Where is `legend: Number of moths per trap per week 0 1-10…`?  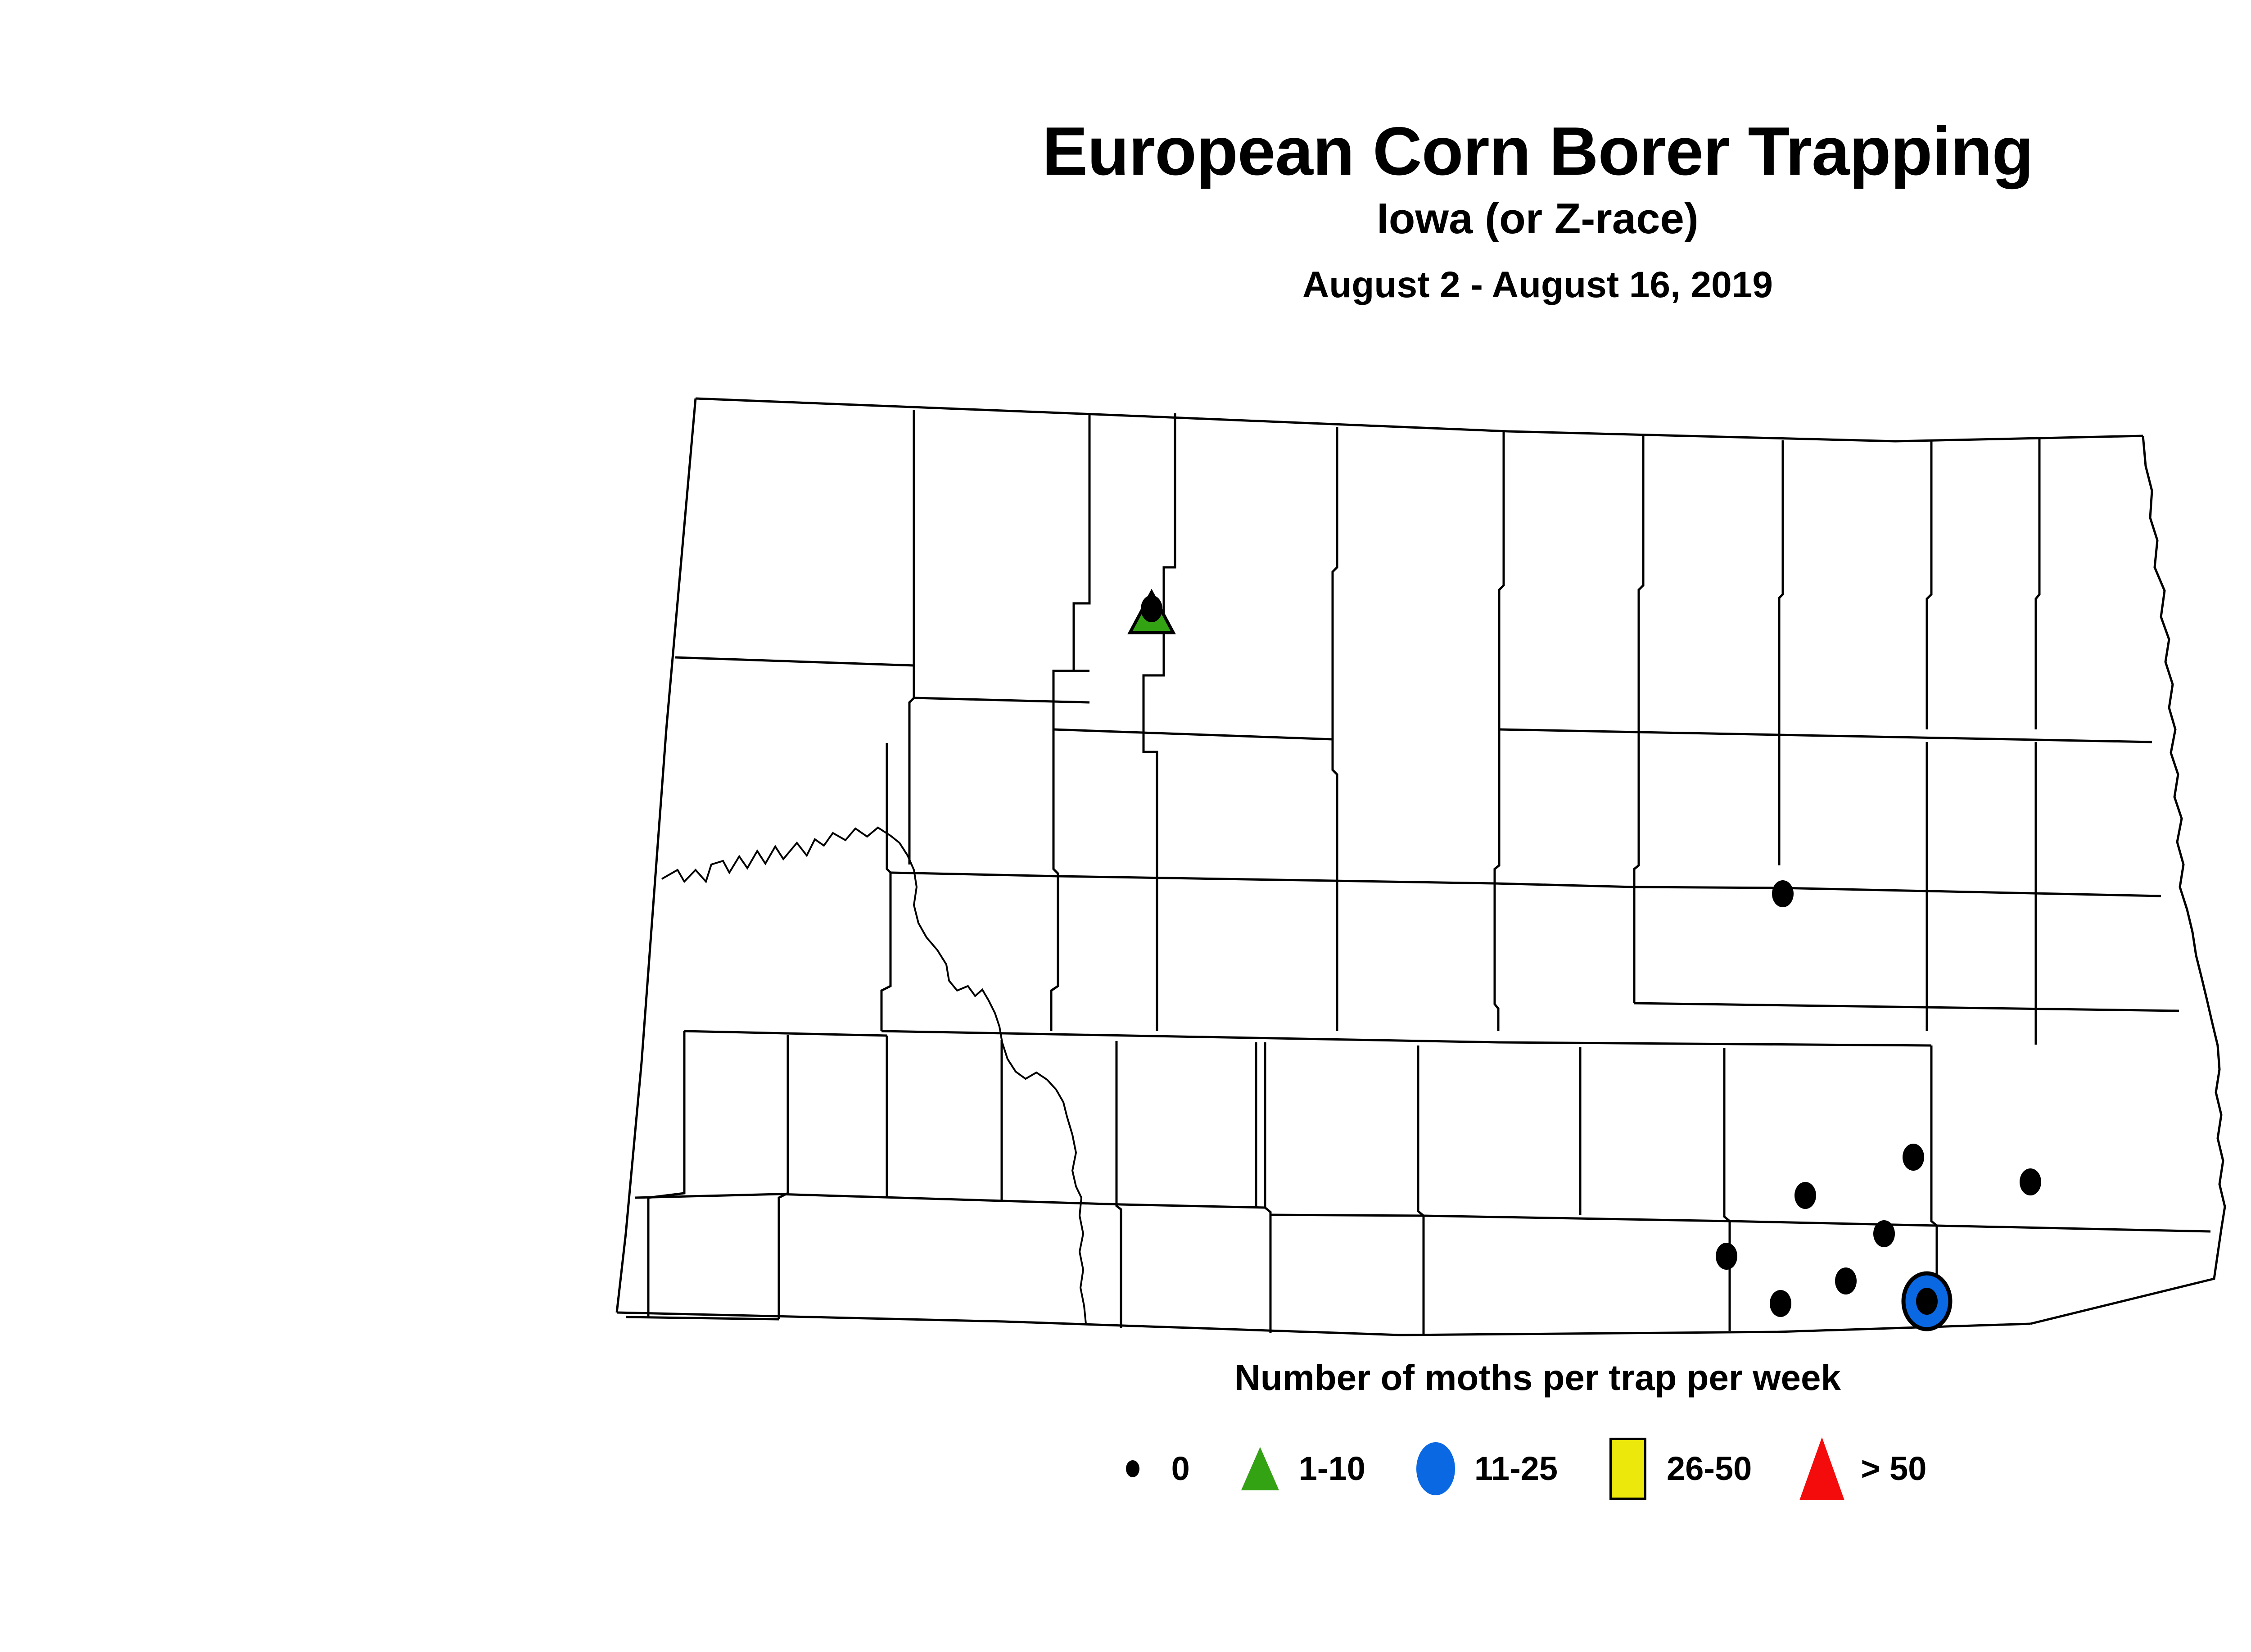
legend: Number of moths per trap per week 0 1-10… is located at coordinates (1125, 1430).